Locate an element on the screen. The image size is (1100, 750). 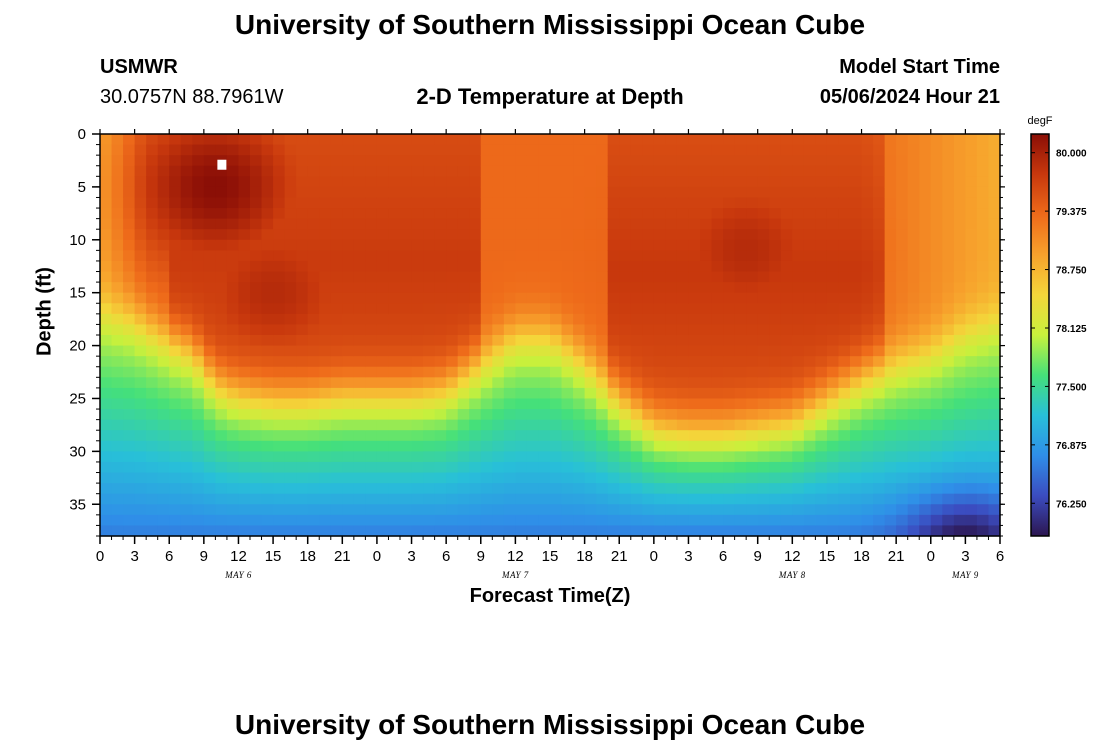
x-axis-title: Forecast Time(Z) is located at coordinates (550, 596).